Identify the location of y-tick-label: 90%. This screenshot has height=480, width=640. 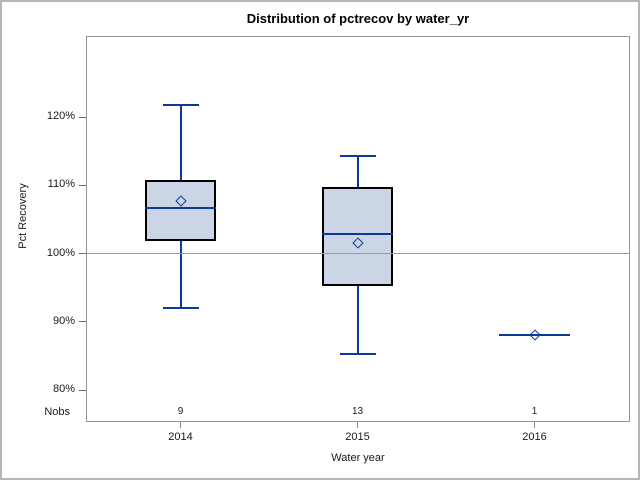
(63, 320).